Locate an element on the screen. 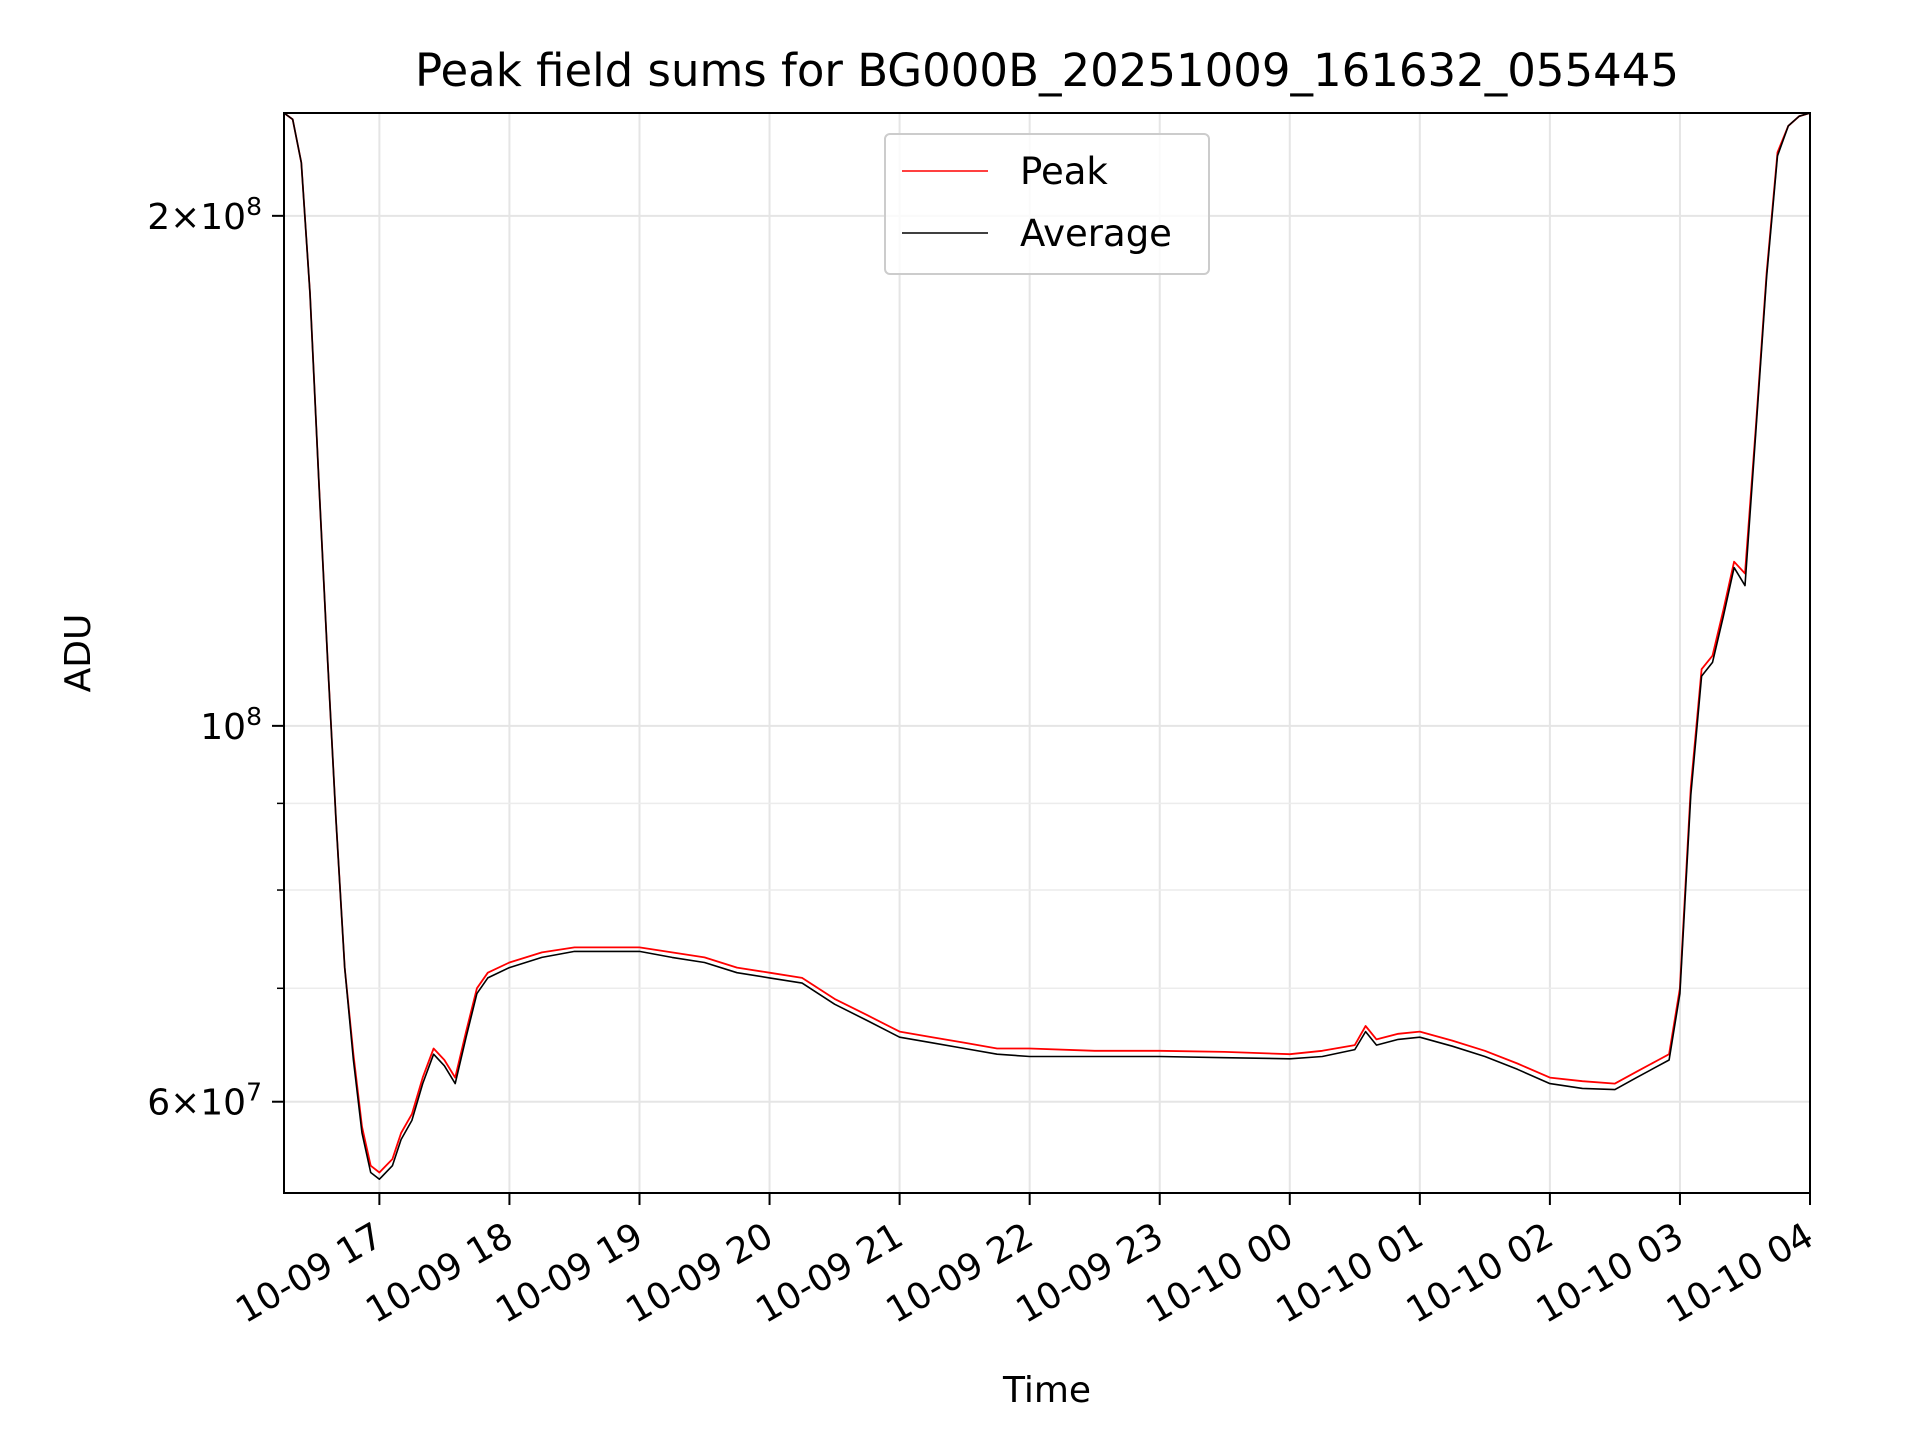 The image size is (1920, 1440). y-tick-label: 2×108 is located at coordinates (204, 215).